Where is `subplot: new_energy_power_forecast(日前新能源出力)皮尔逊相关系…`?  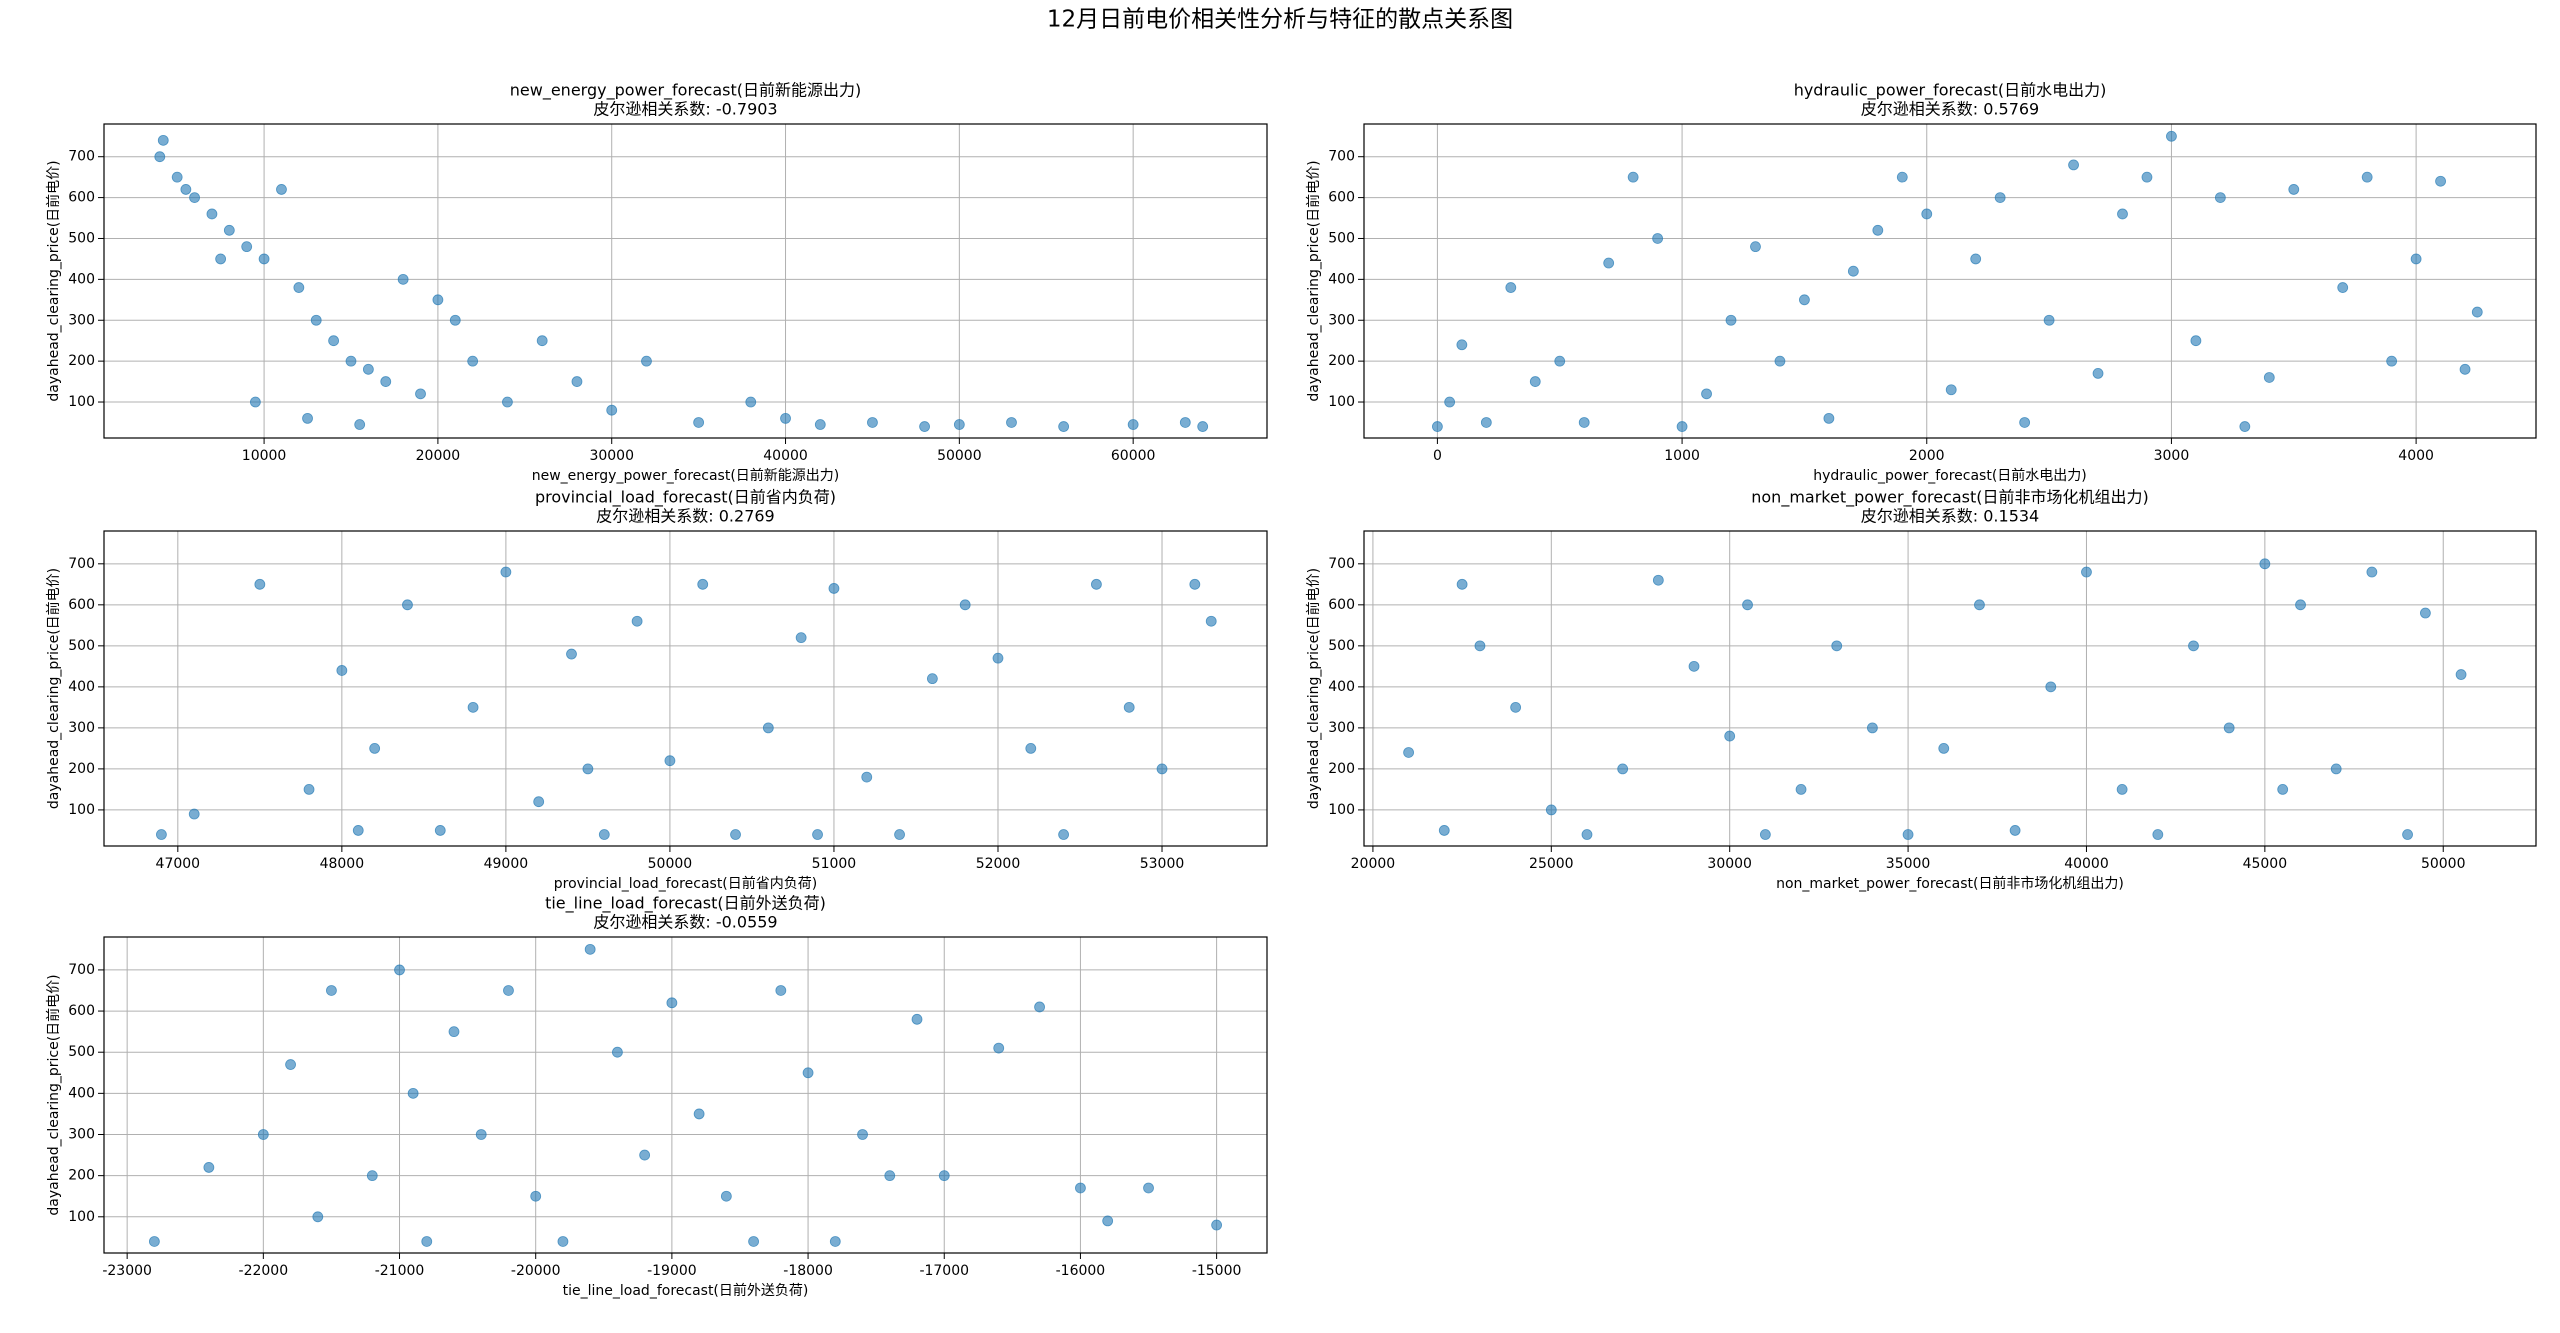
subplot: new_energy_power_forecast(日前新能源出力)皮尔逊相关系… is located at coordinates (656, 282).